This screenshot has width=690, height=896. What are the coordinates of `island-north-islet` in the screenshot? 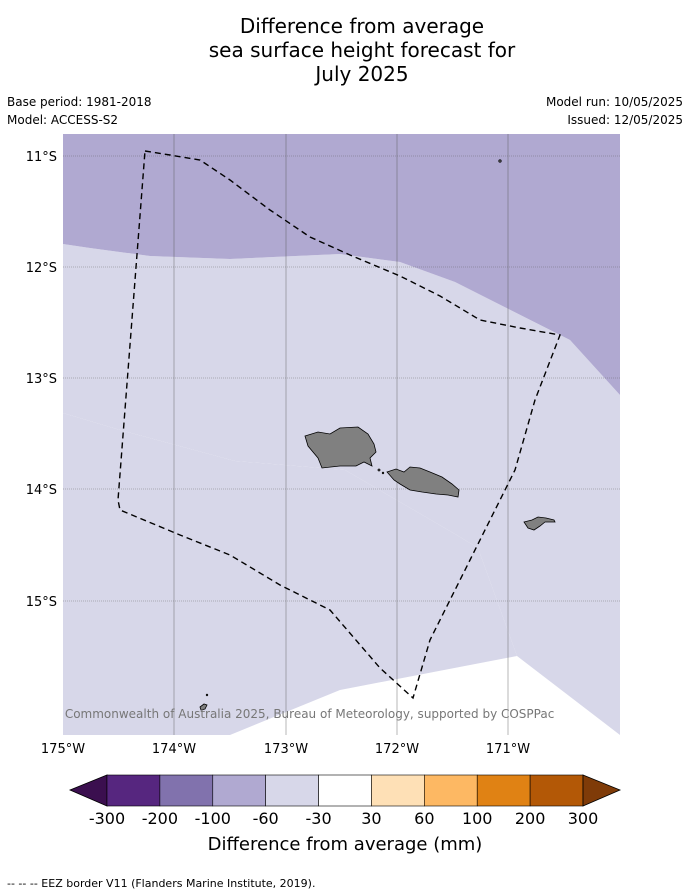 It's located at (500, 161).